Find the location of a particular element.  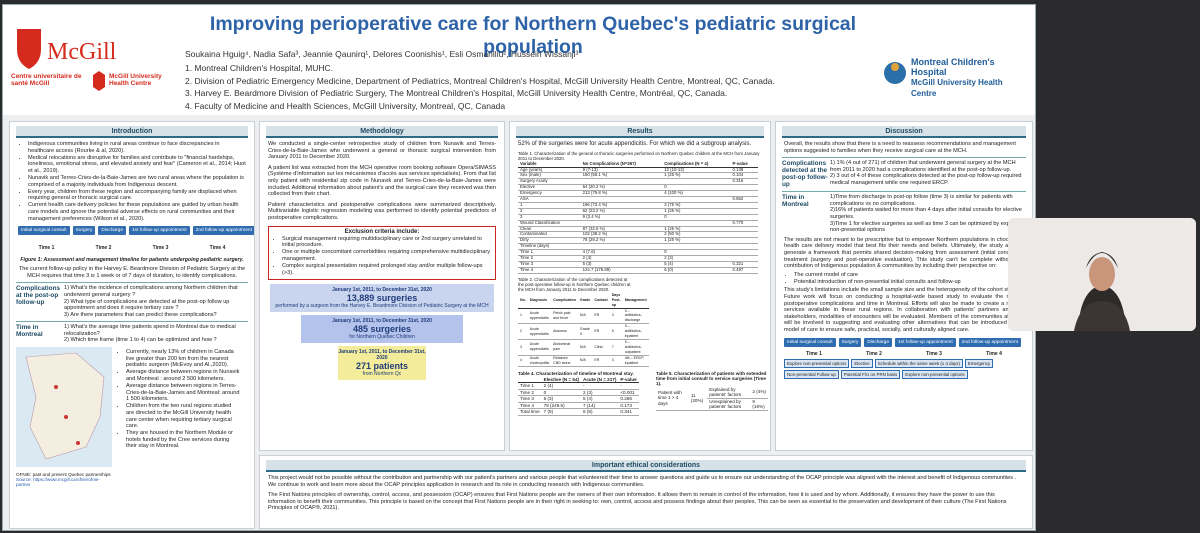

map-pin is located at coordinates (56, 387).